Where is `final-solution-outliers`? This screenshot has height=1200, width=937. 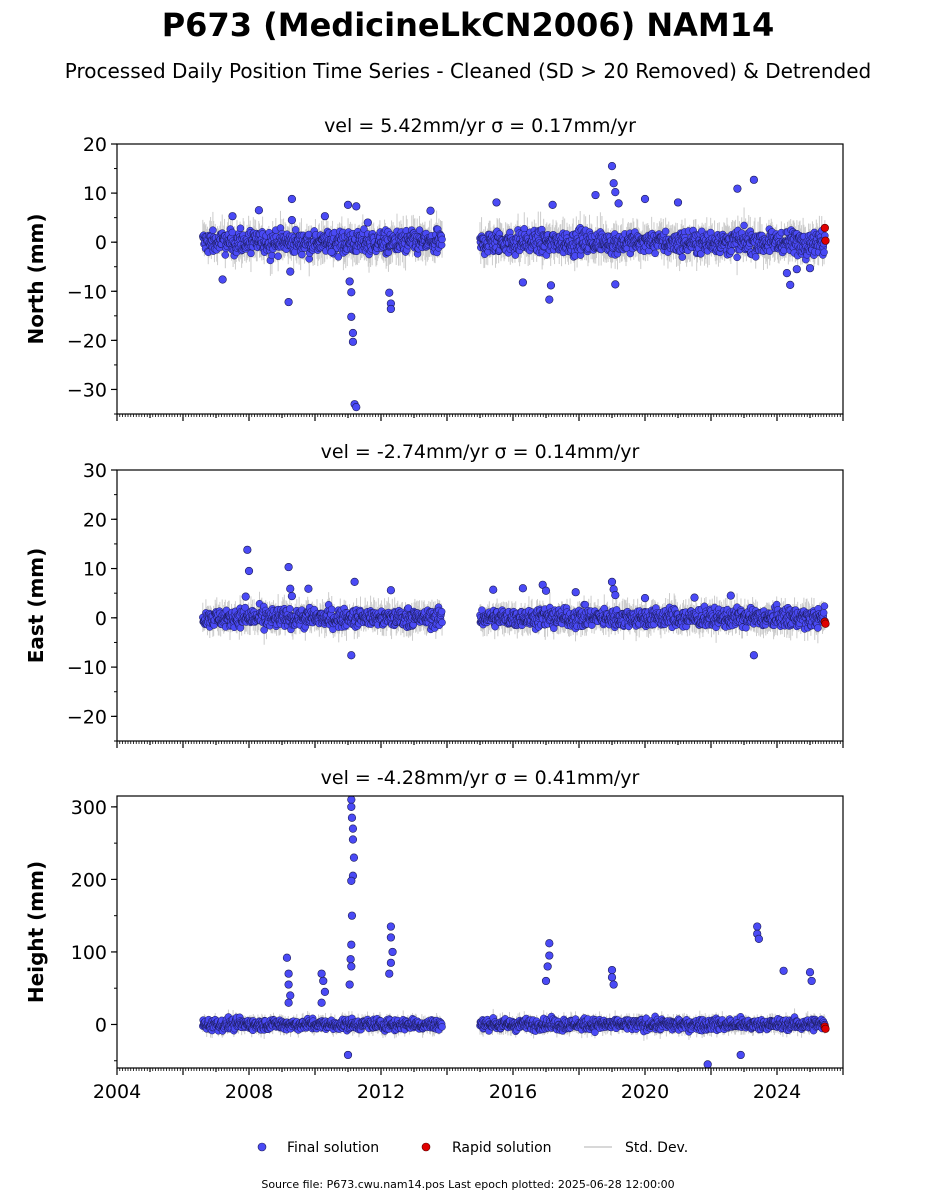
final-solution-outliers is located at coordinates (516, 286).